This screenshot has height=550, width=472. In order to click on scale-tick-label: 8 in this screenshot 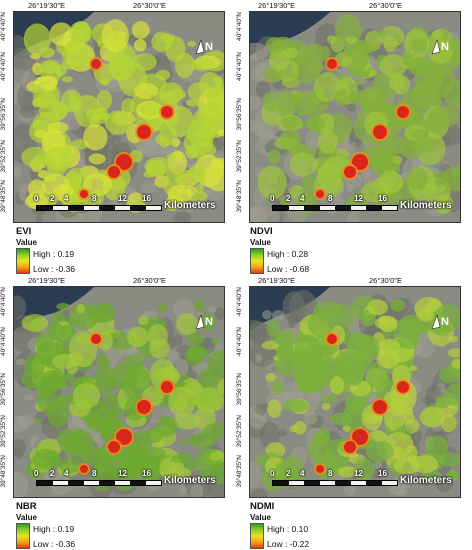, I will do `click(94, 198)`.